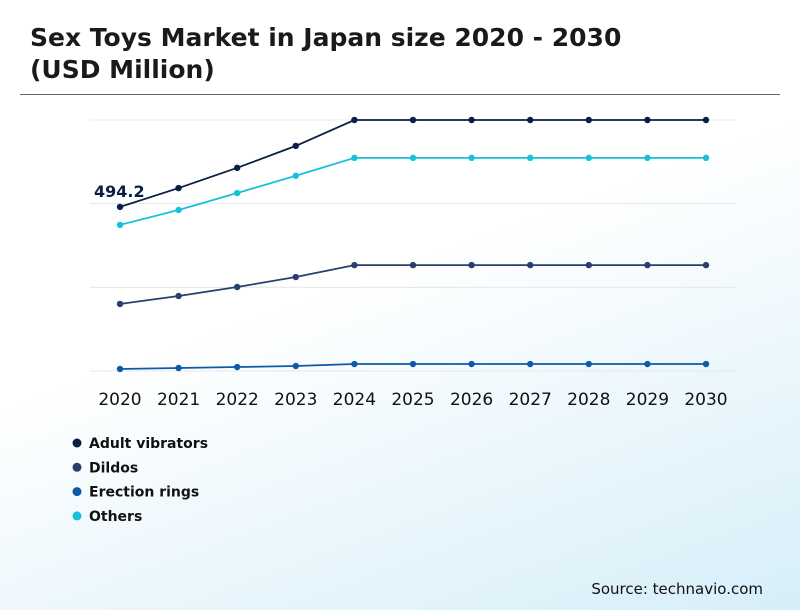 This screenshot has width=800, height=610. I want to click on x-tick-label: 2026, so click(471, 400).